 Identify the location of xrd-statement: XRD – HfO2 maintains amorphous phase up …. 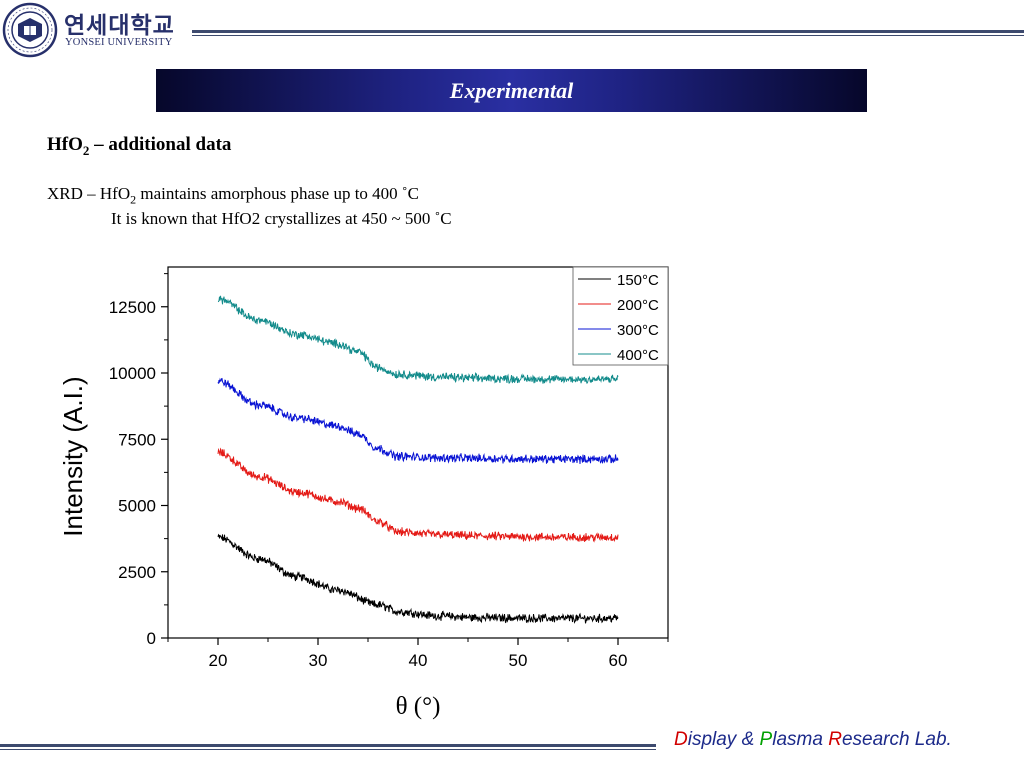
(233, 195).